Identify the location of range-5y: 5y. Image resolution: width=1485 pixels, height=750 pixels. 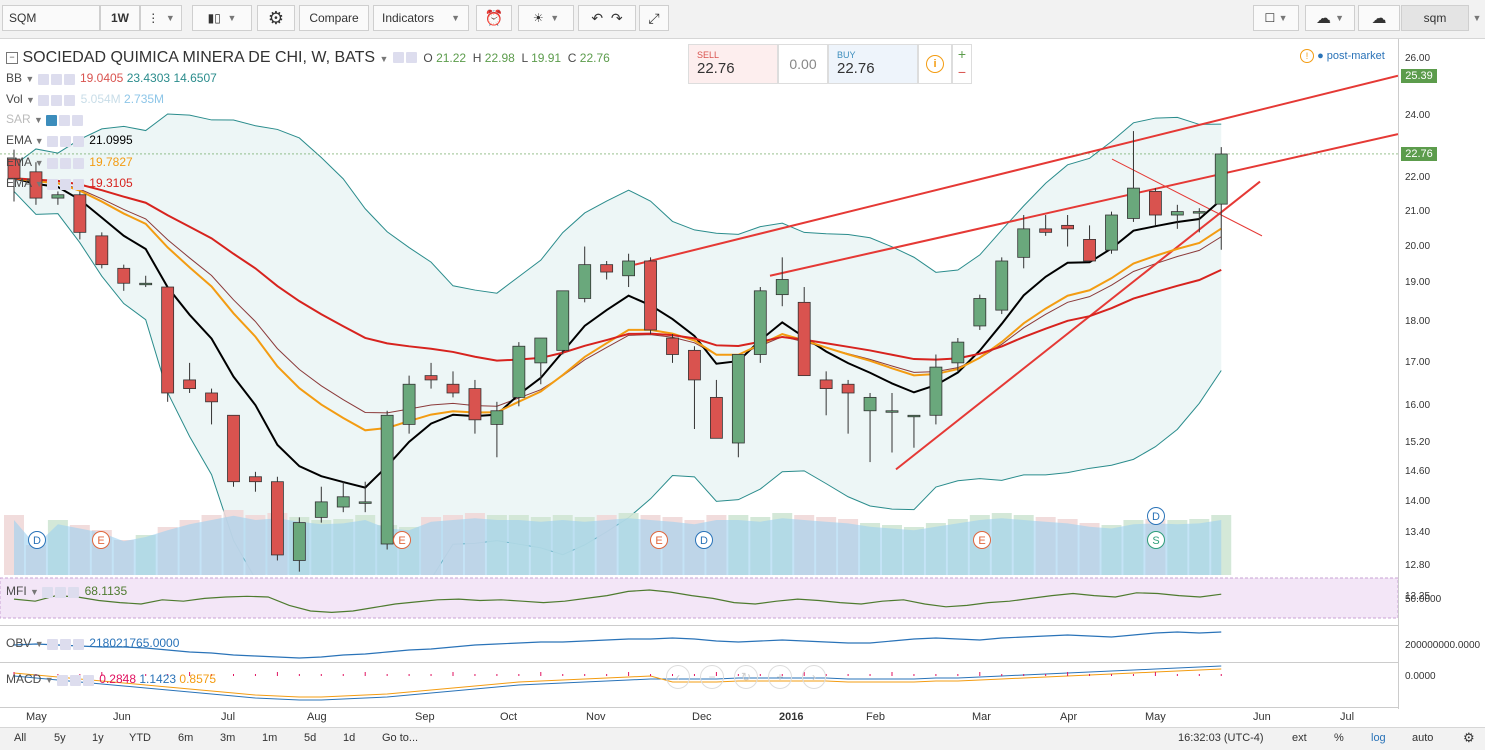
(60, 738).